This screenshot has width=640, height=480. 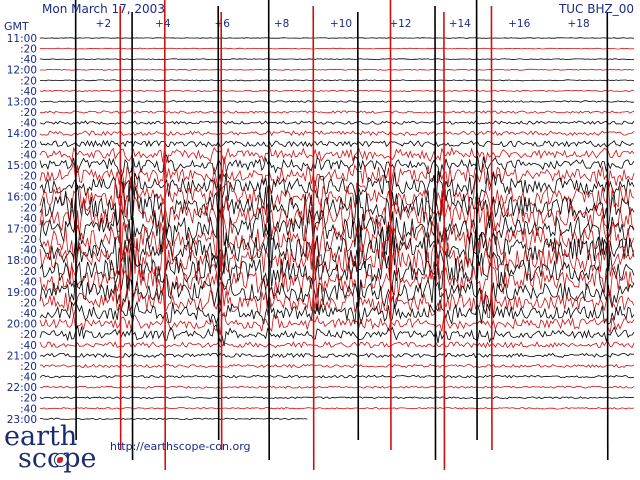 What do you see at coordinates (22, 325) in the screenshot?
I see `row-label: 20:00` at bounding box center [22, 325].